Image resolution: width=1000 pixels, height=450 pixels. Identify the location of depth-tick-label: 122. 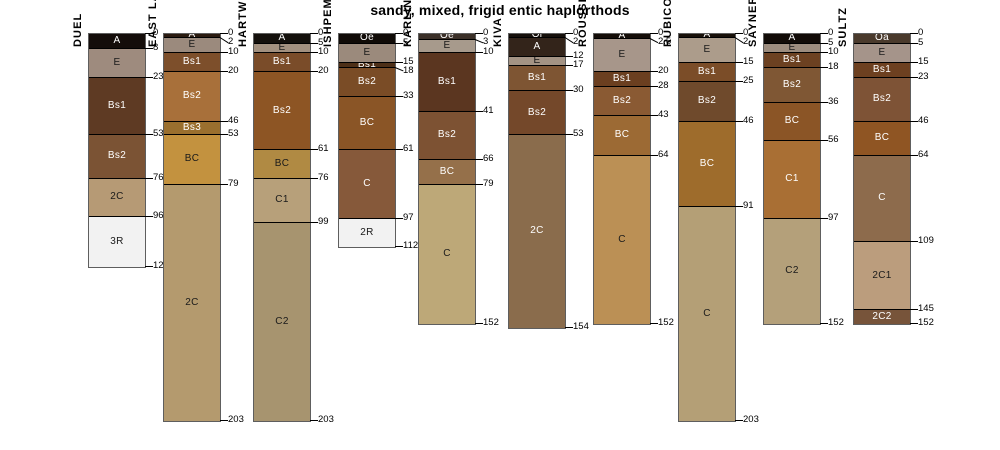
(161, 265).